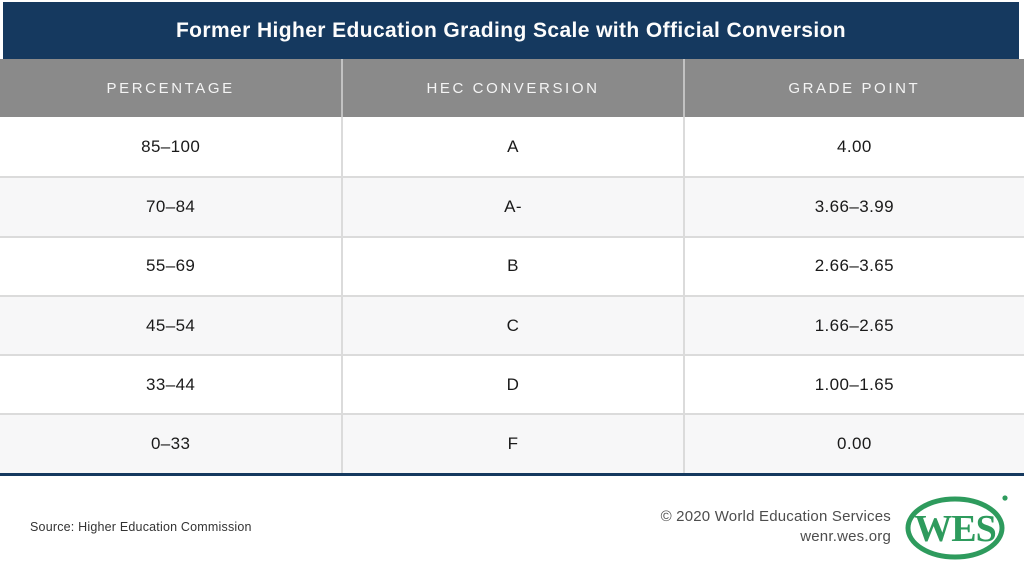  I want to click on grade-point-cell: 3.66–3.99, so click(853, 207).